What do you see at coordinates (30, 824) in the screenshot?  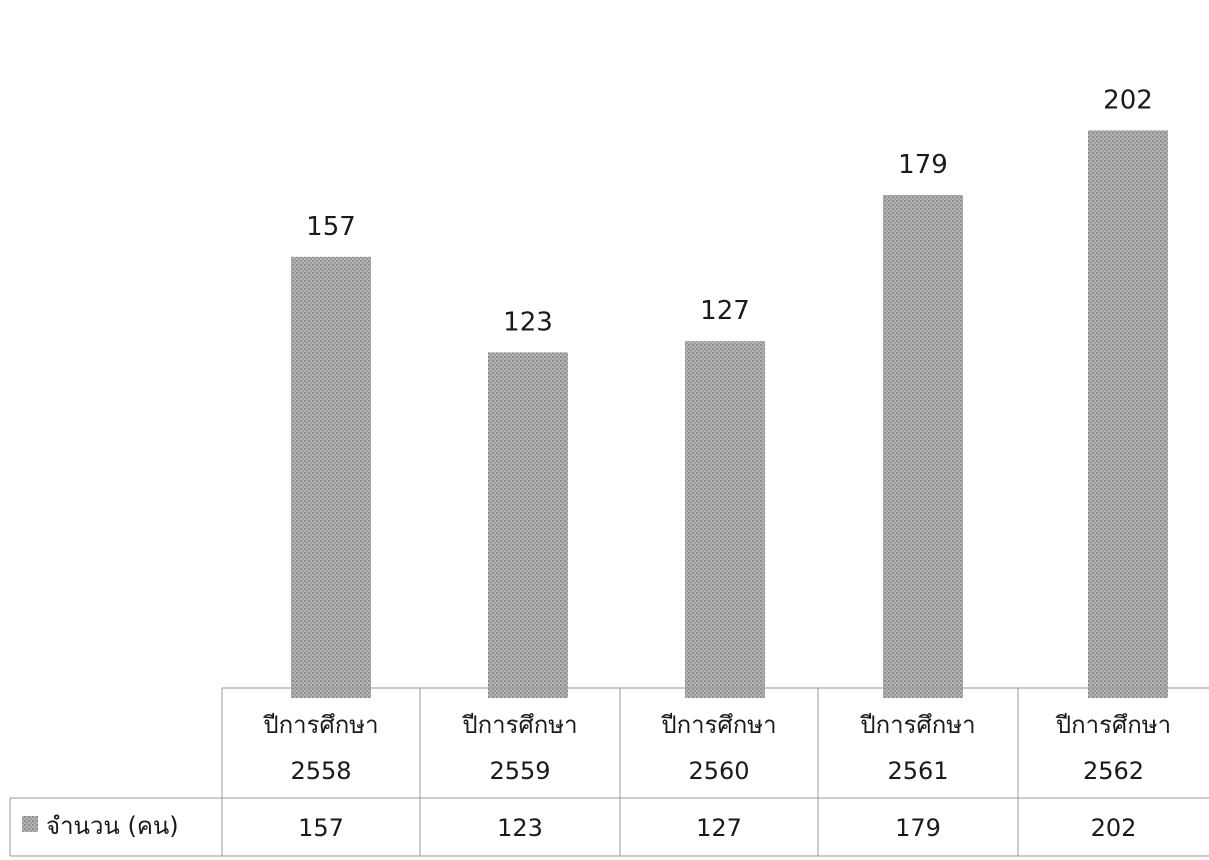 I see `legend-swatch` at bounding box center [30, 824].